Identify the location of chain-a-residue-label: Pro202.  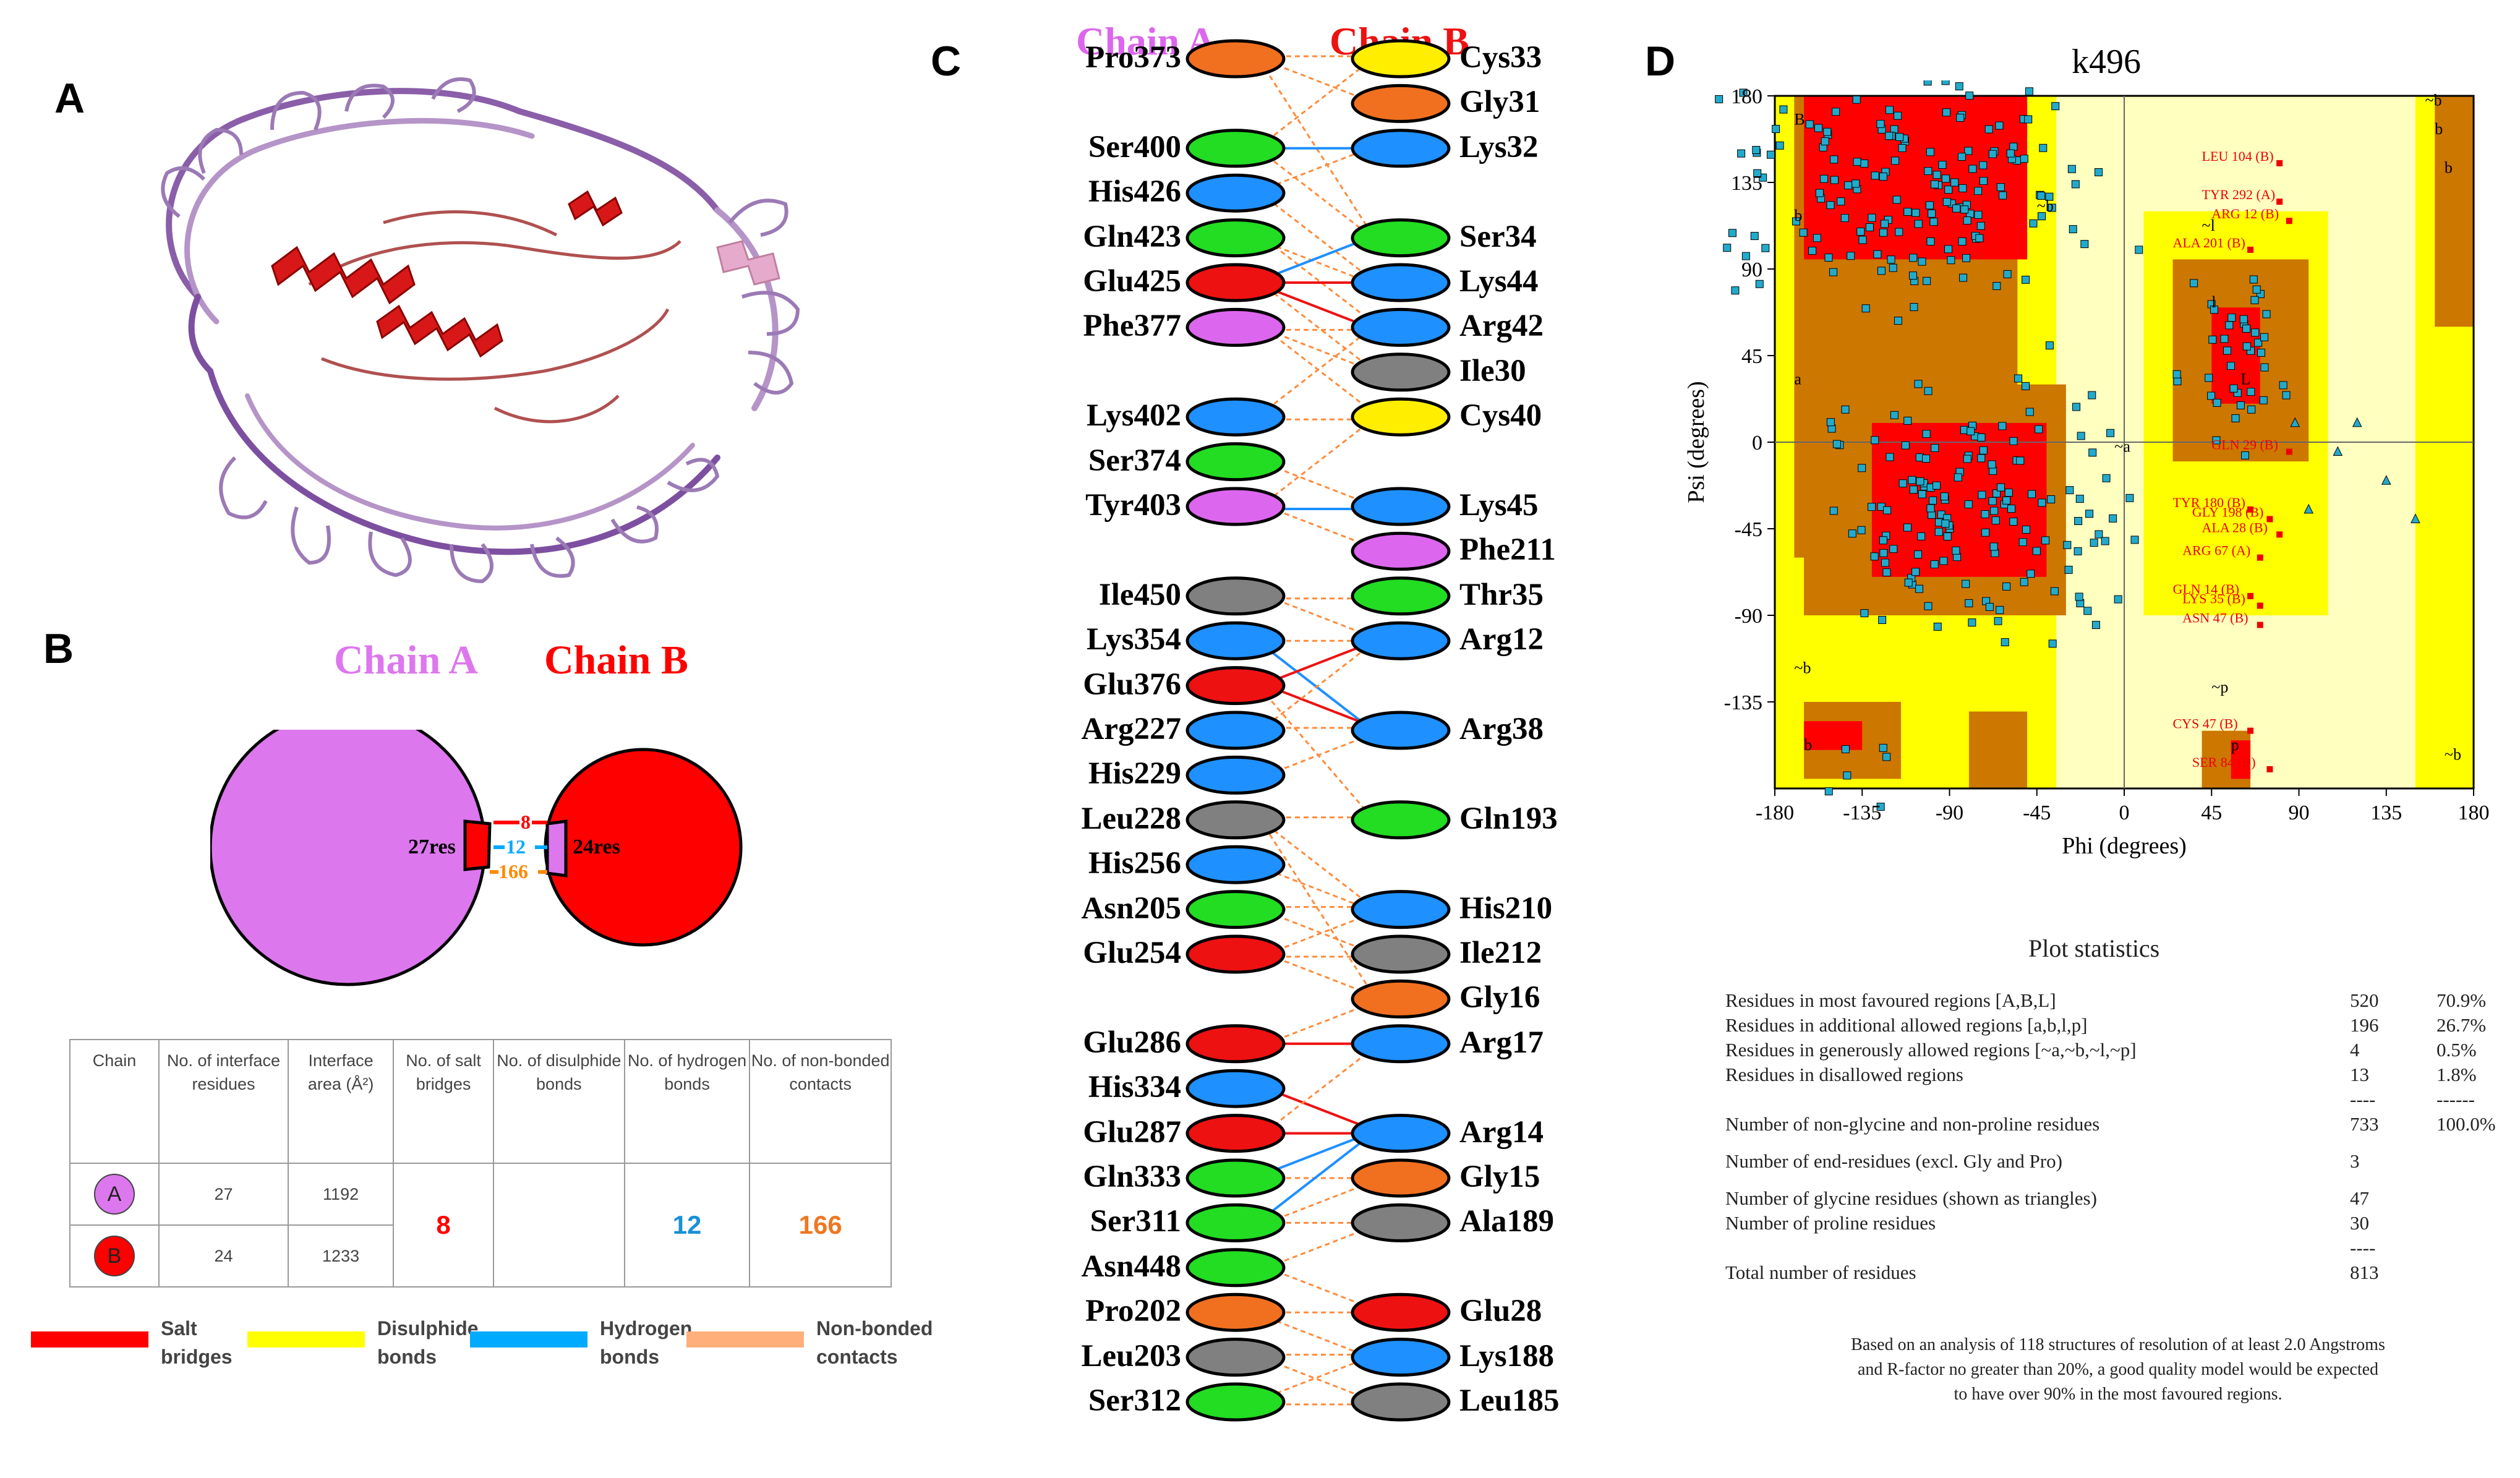
(1133, 1312).